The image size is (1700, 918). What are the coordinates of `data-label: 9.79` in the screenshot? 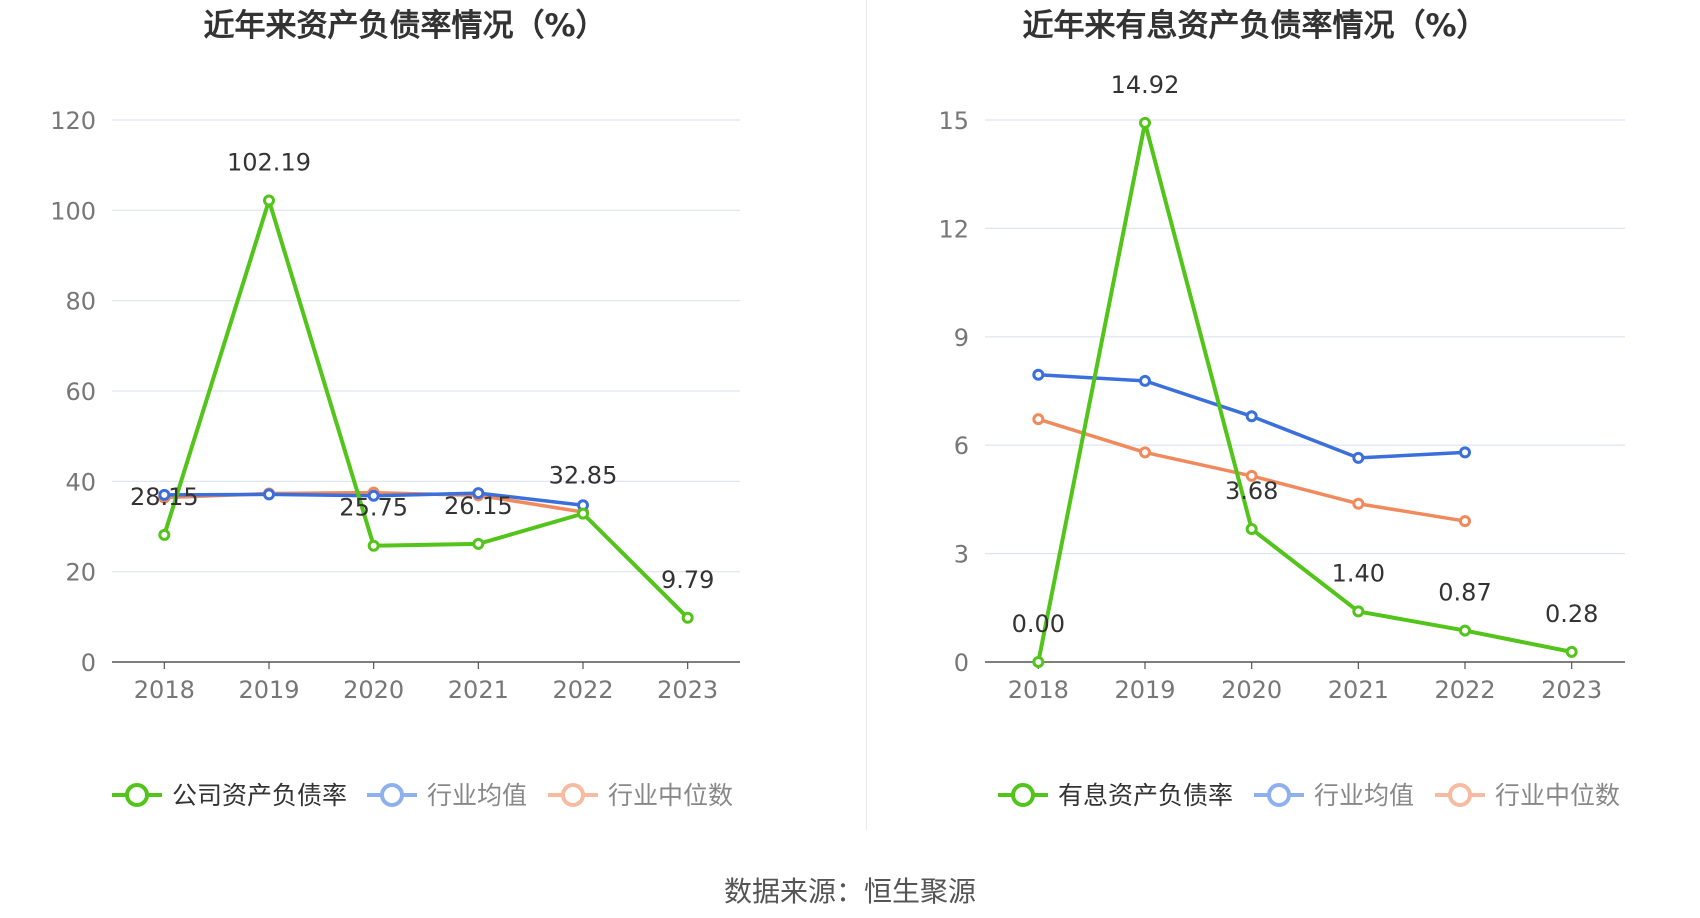 It's located at (687, 580).